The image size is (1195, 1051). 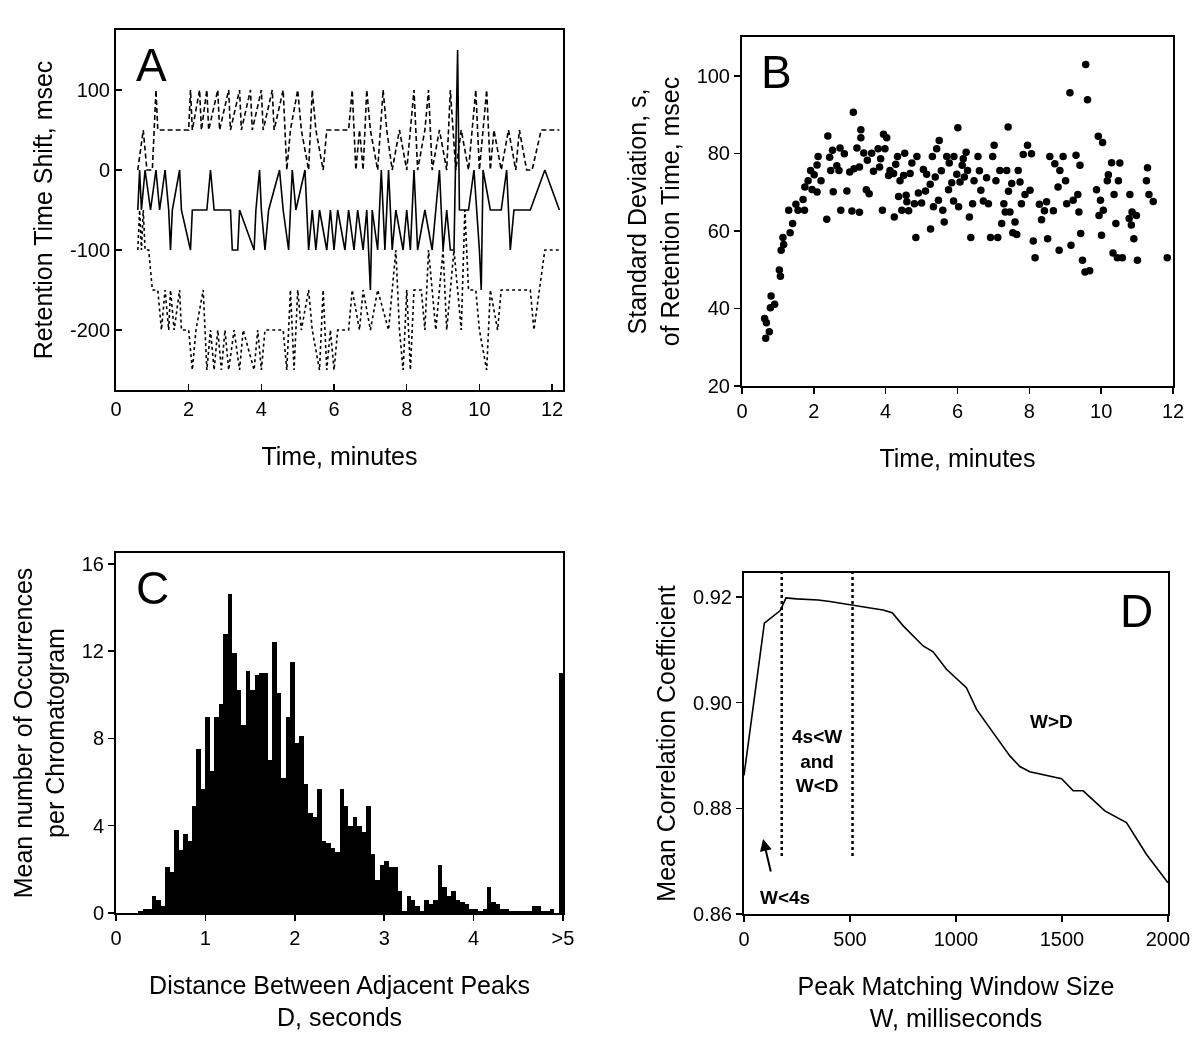 I want to click on y-tick-label: 0.88, so click(x=712, y=808).